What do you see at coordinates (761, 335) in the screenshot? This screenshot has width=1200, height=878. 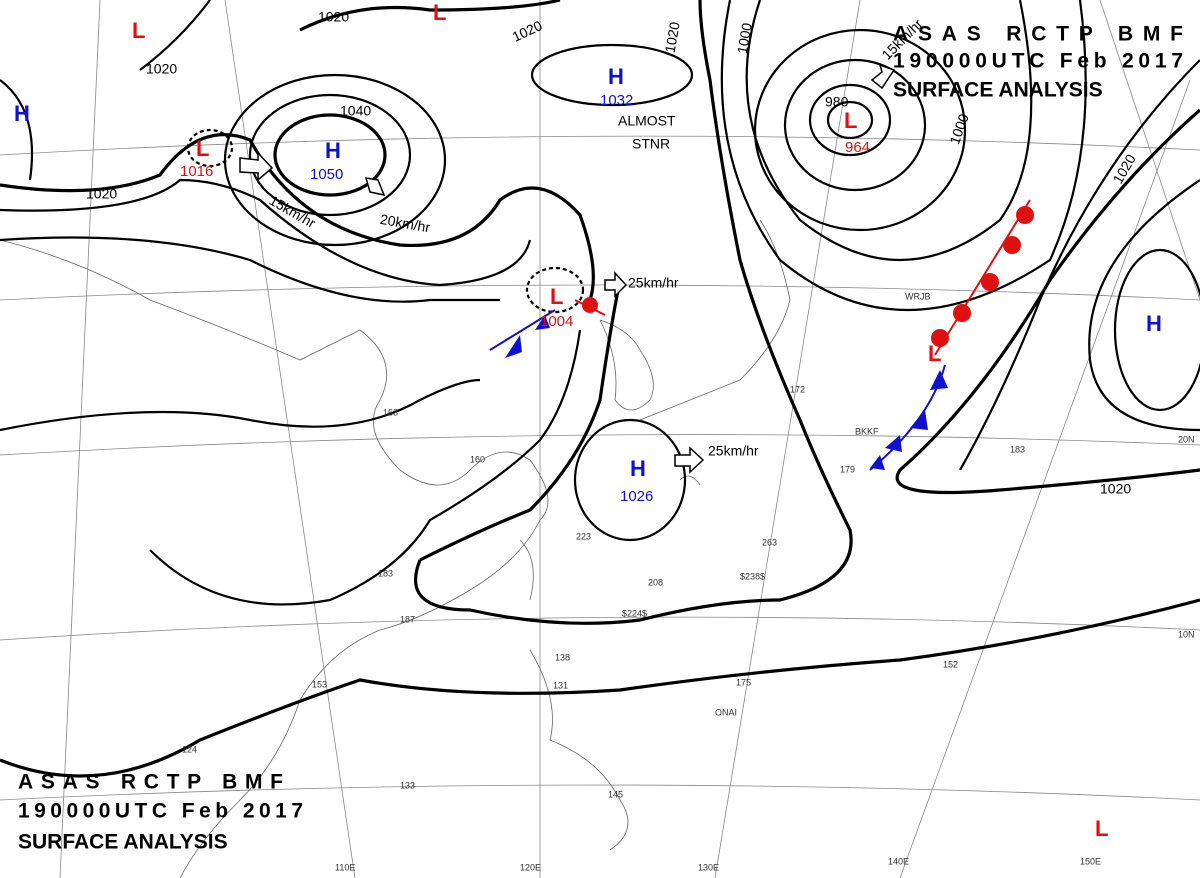 I see `group` at bounding box center [761, 335].